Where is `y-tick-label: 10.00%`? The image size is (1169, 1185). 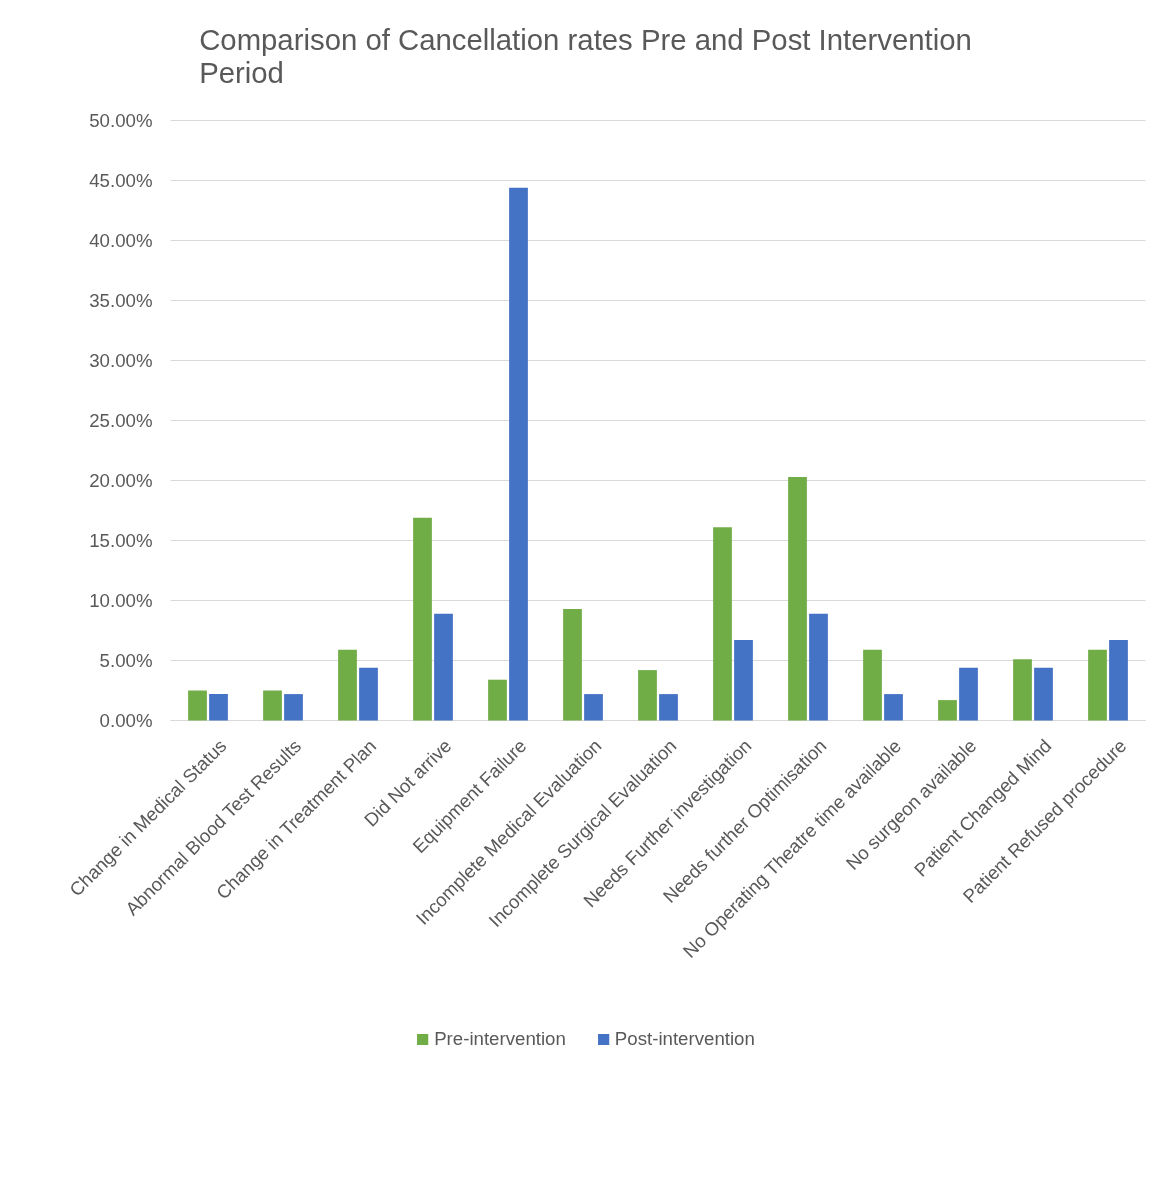
y-tick-label: 10.00% is located at coordinates (121, 600).